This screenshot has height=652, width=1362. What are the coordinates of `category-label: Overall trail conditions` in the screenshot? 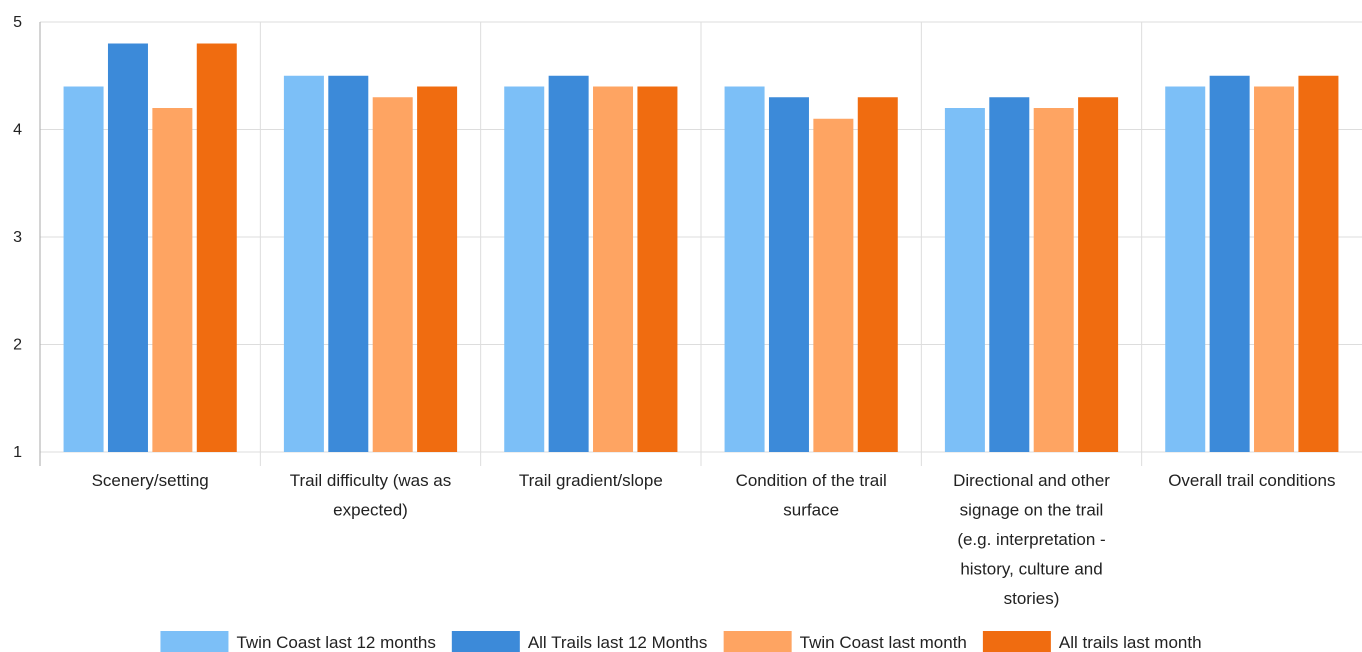 It's located at (1251, 480).